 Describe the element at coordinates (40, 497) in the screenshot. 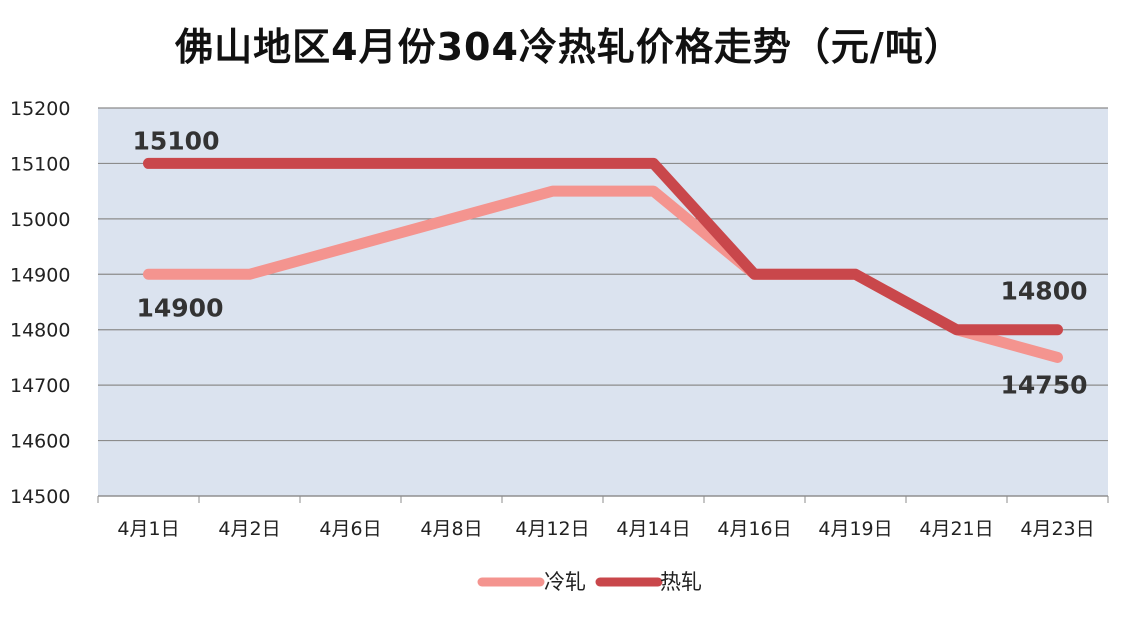

I see `y-tick-label: 14500` at that location.